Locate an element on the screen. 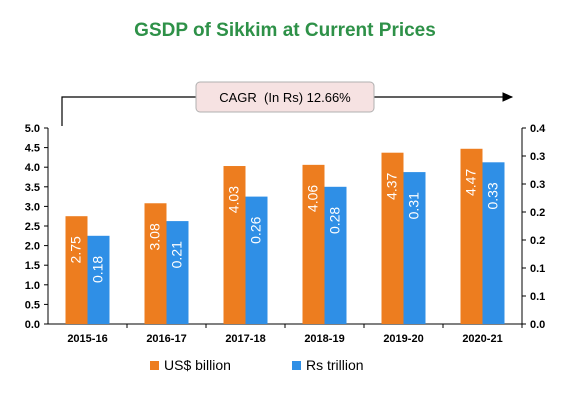 The image size is (571, 405). left-tick-label: 2.5 is located at coordinates (32, 227).